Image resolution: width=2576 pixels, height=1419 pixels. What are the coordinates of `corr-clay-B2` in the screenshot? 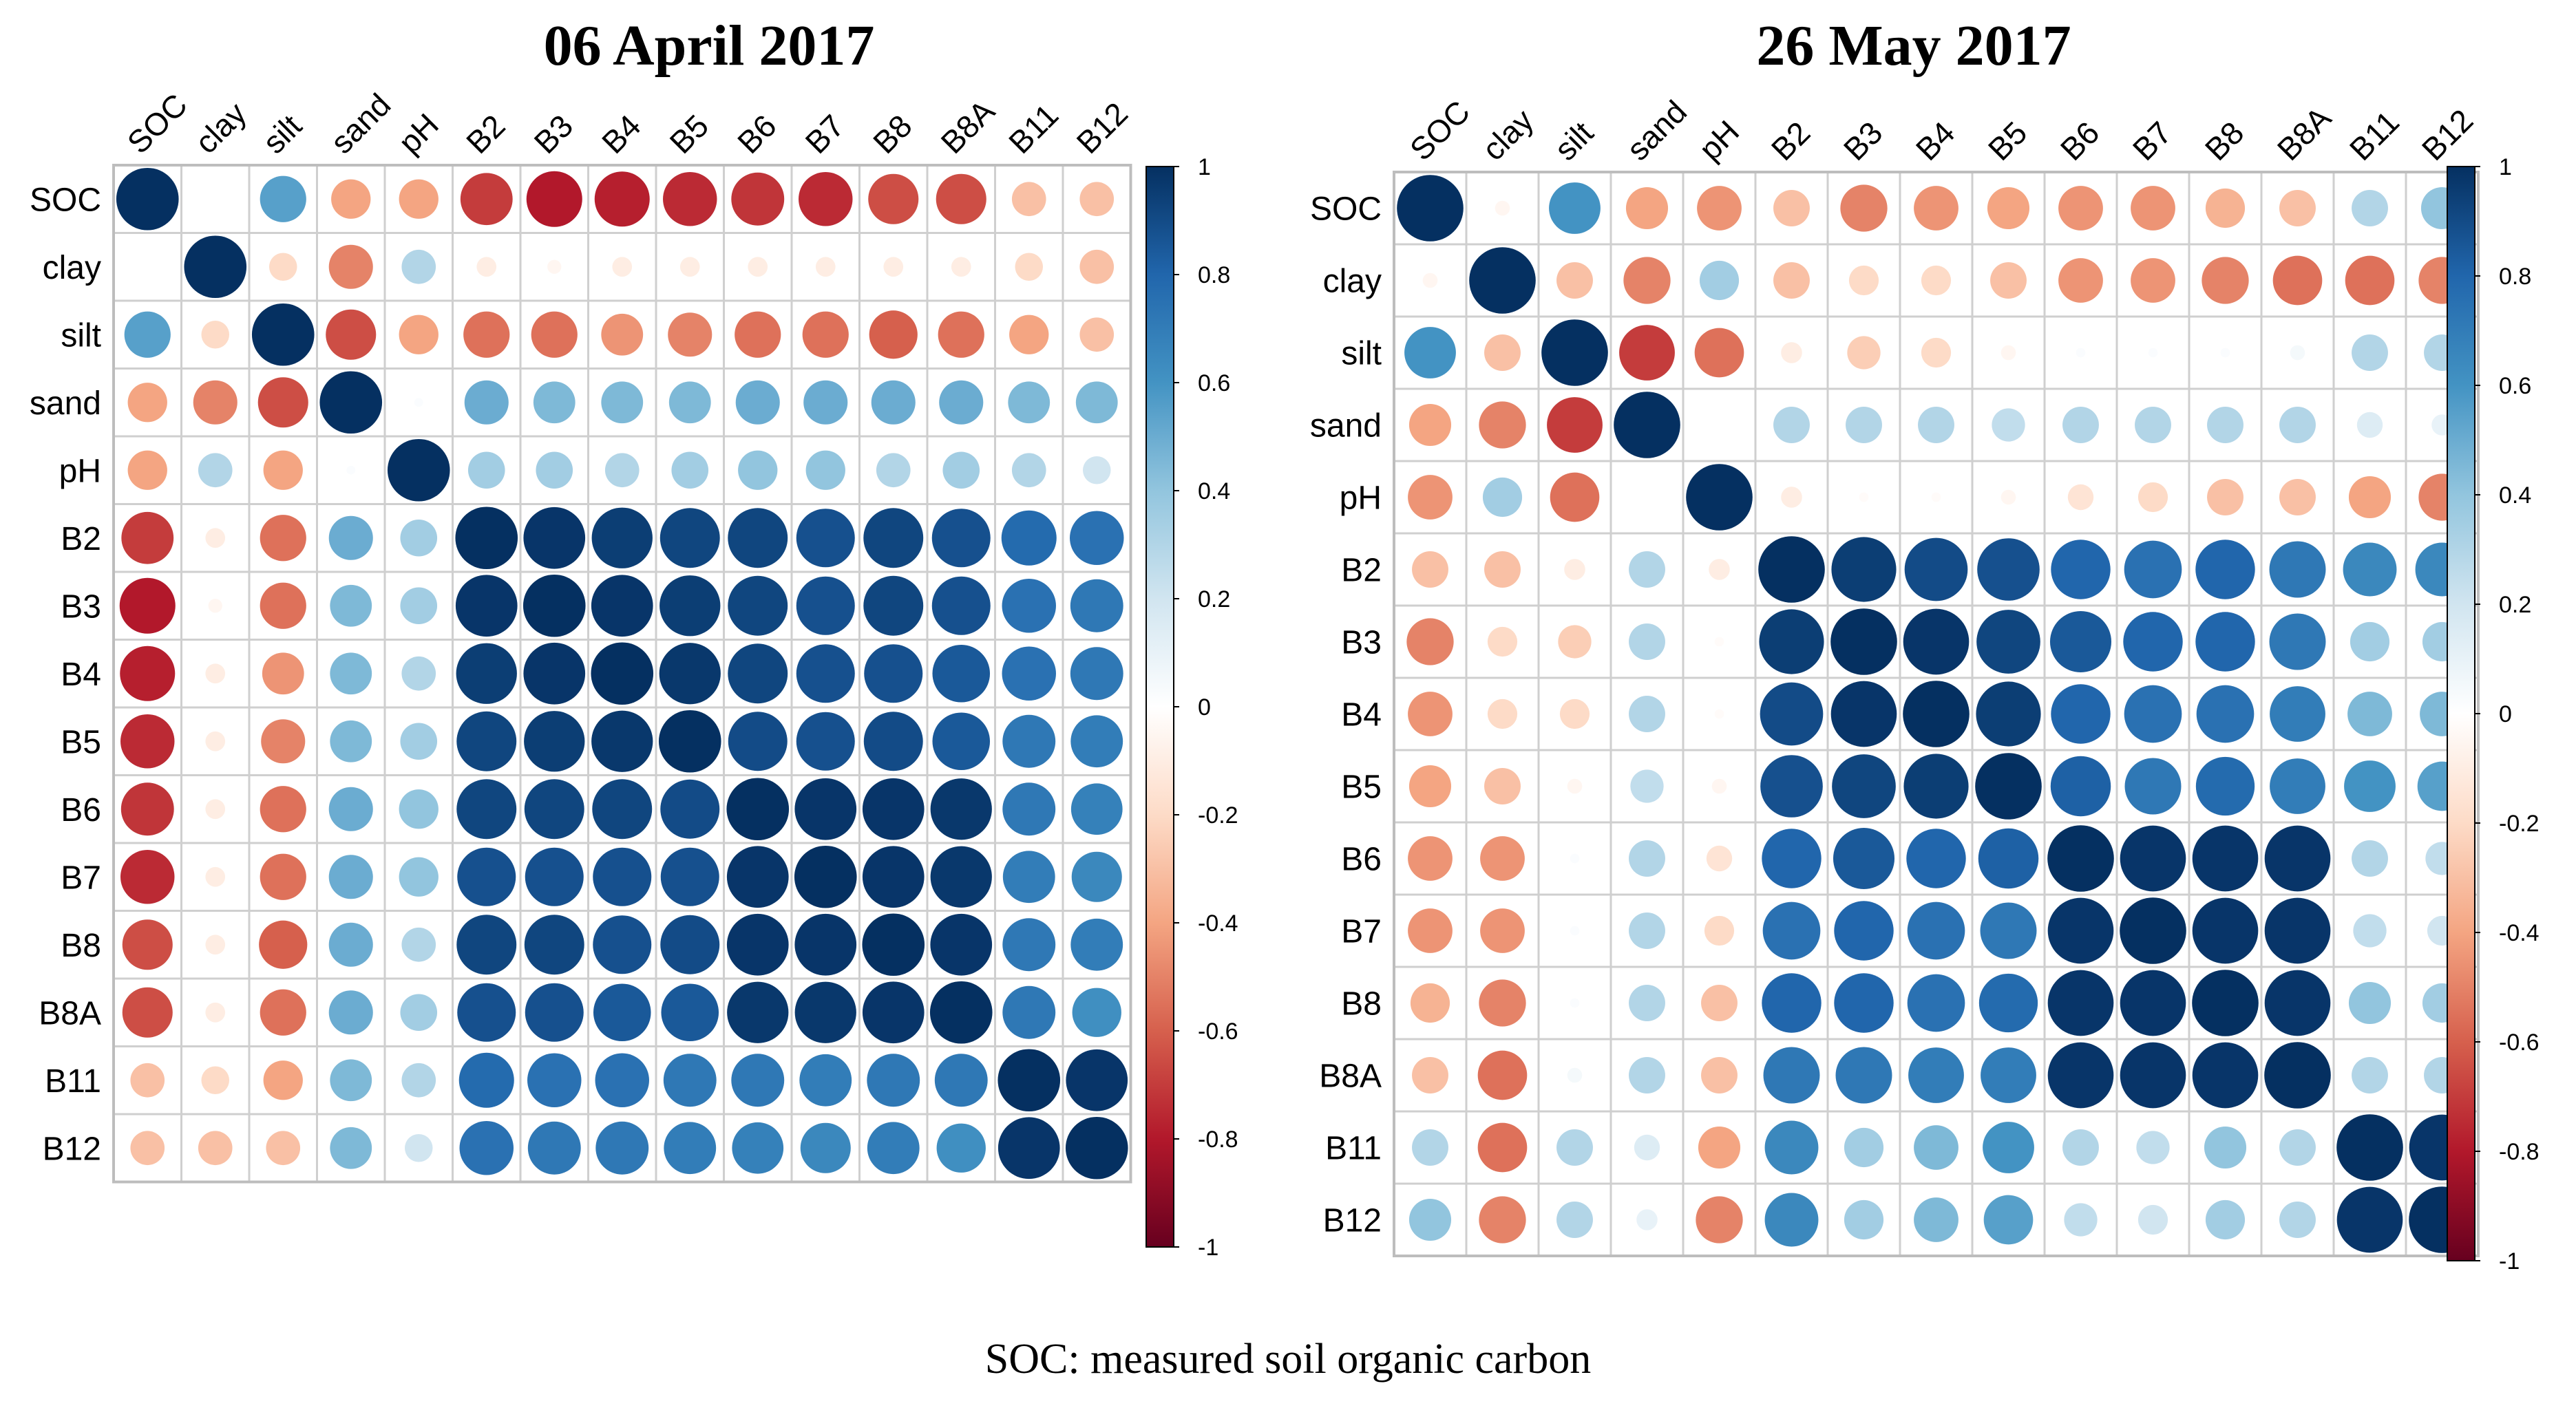 It's located at (1792, 281).